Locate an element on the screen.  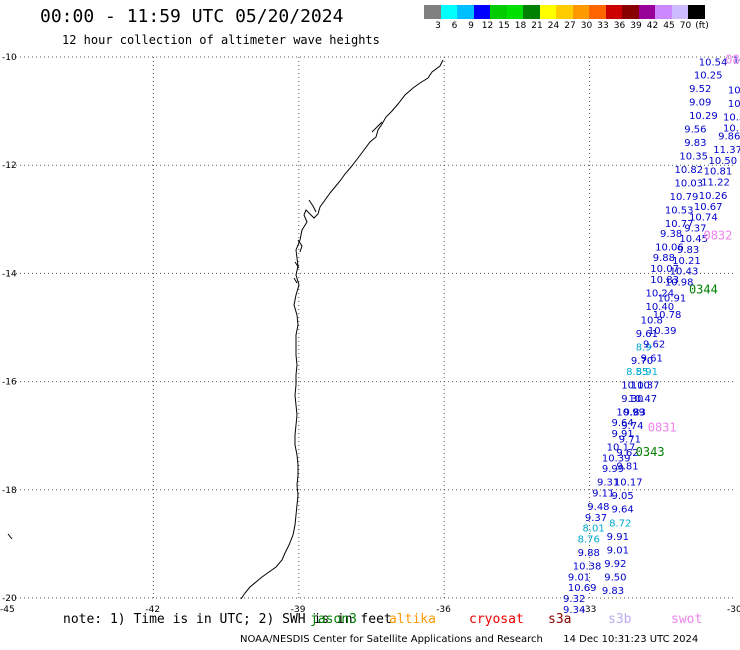
wave-height-value: 8.01 is located at coordinates (593, 529).